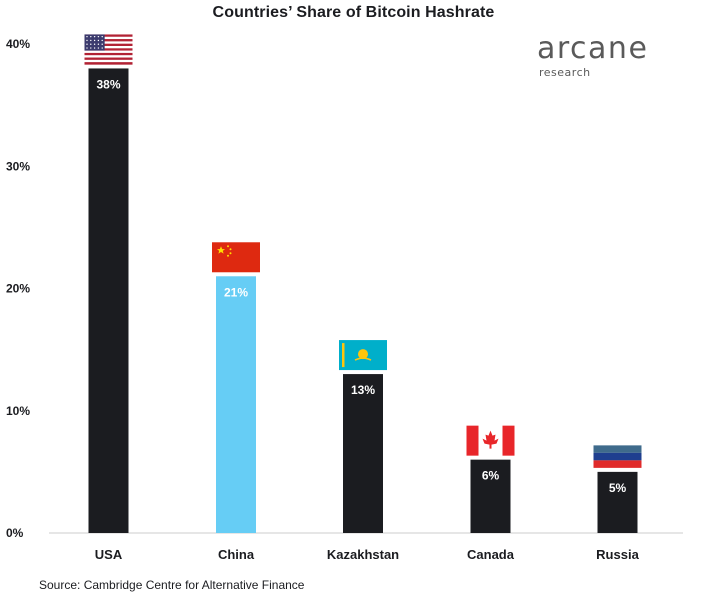 This screenshot has width=707, height=593. Describe the element at coordinates (617, 456) in the screenshot. I see `russia-flag-icon` at that location.